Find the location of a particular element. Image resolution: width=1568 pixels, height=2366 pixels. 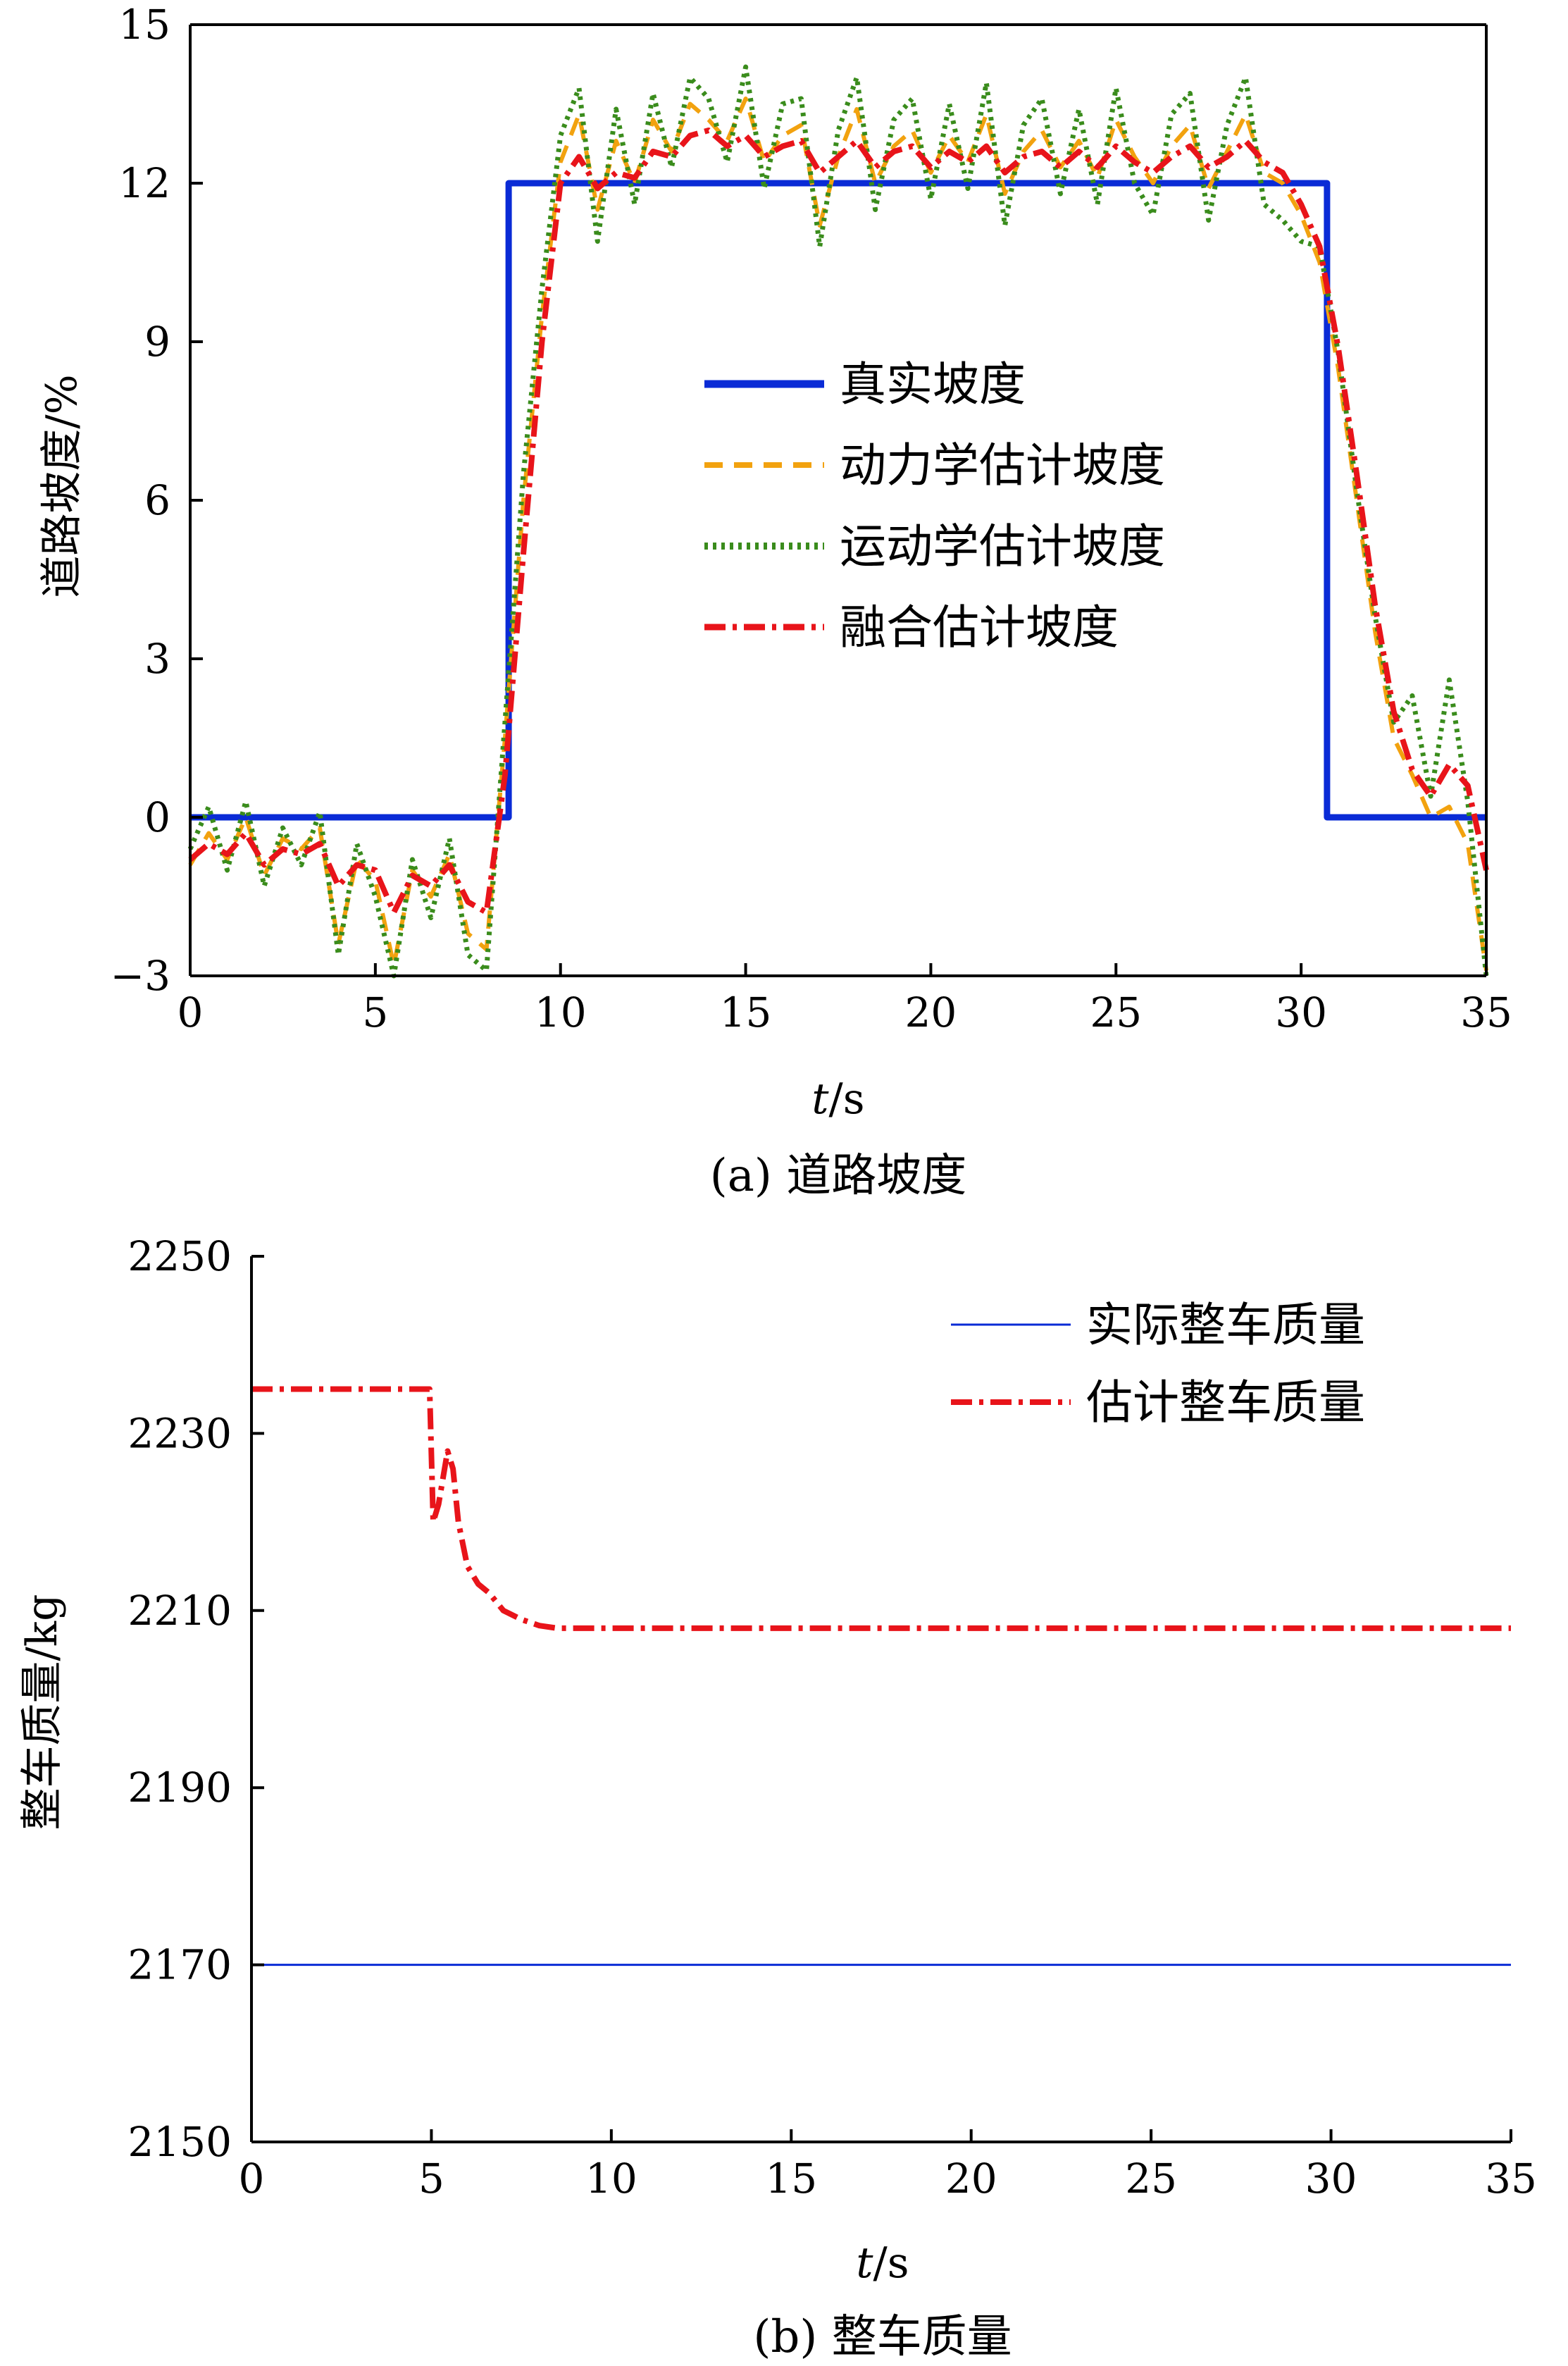

panel-a-x-tick-label: 20 is located at coordinates (931, 1012).